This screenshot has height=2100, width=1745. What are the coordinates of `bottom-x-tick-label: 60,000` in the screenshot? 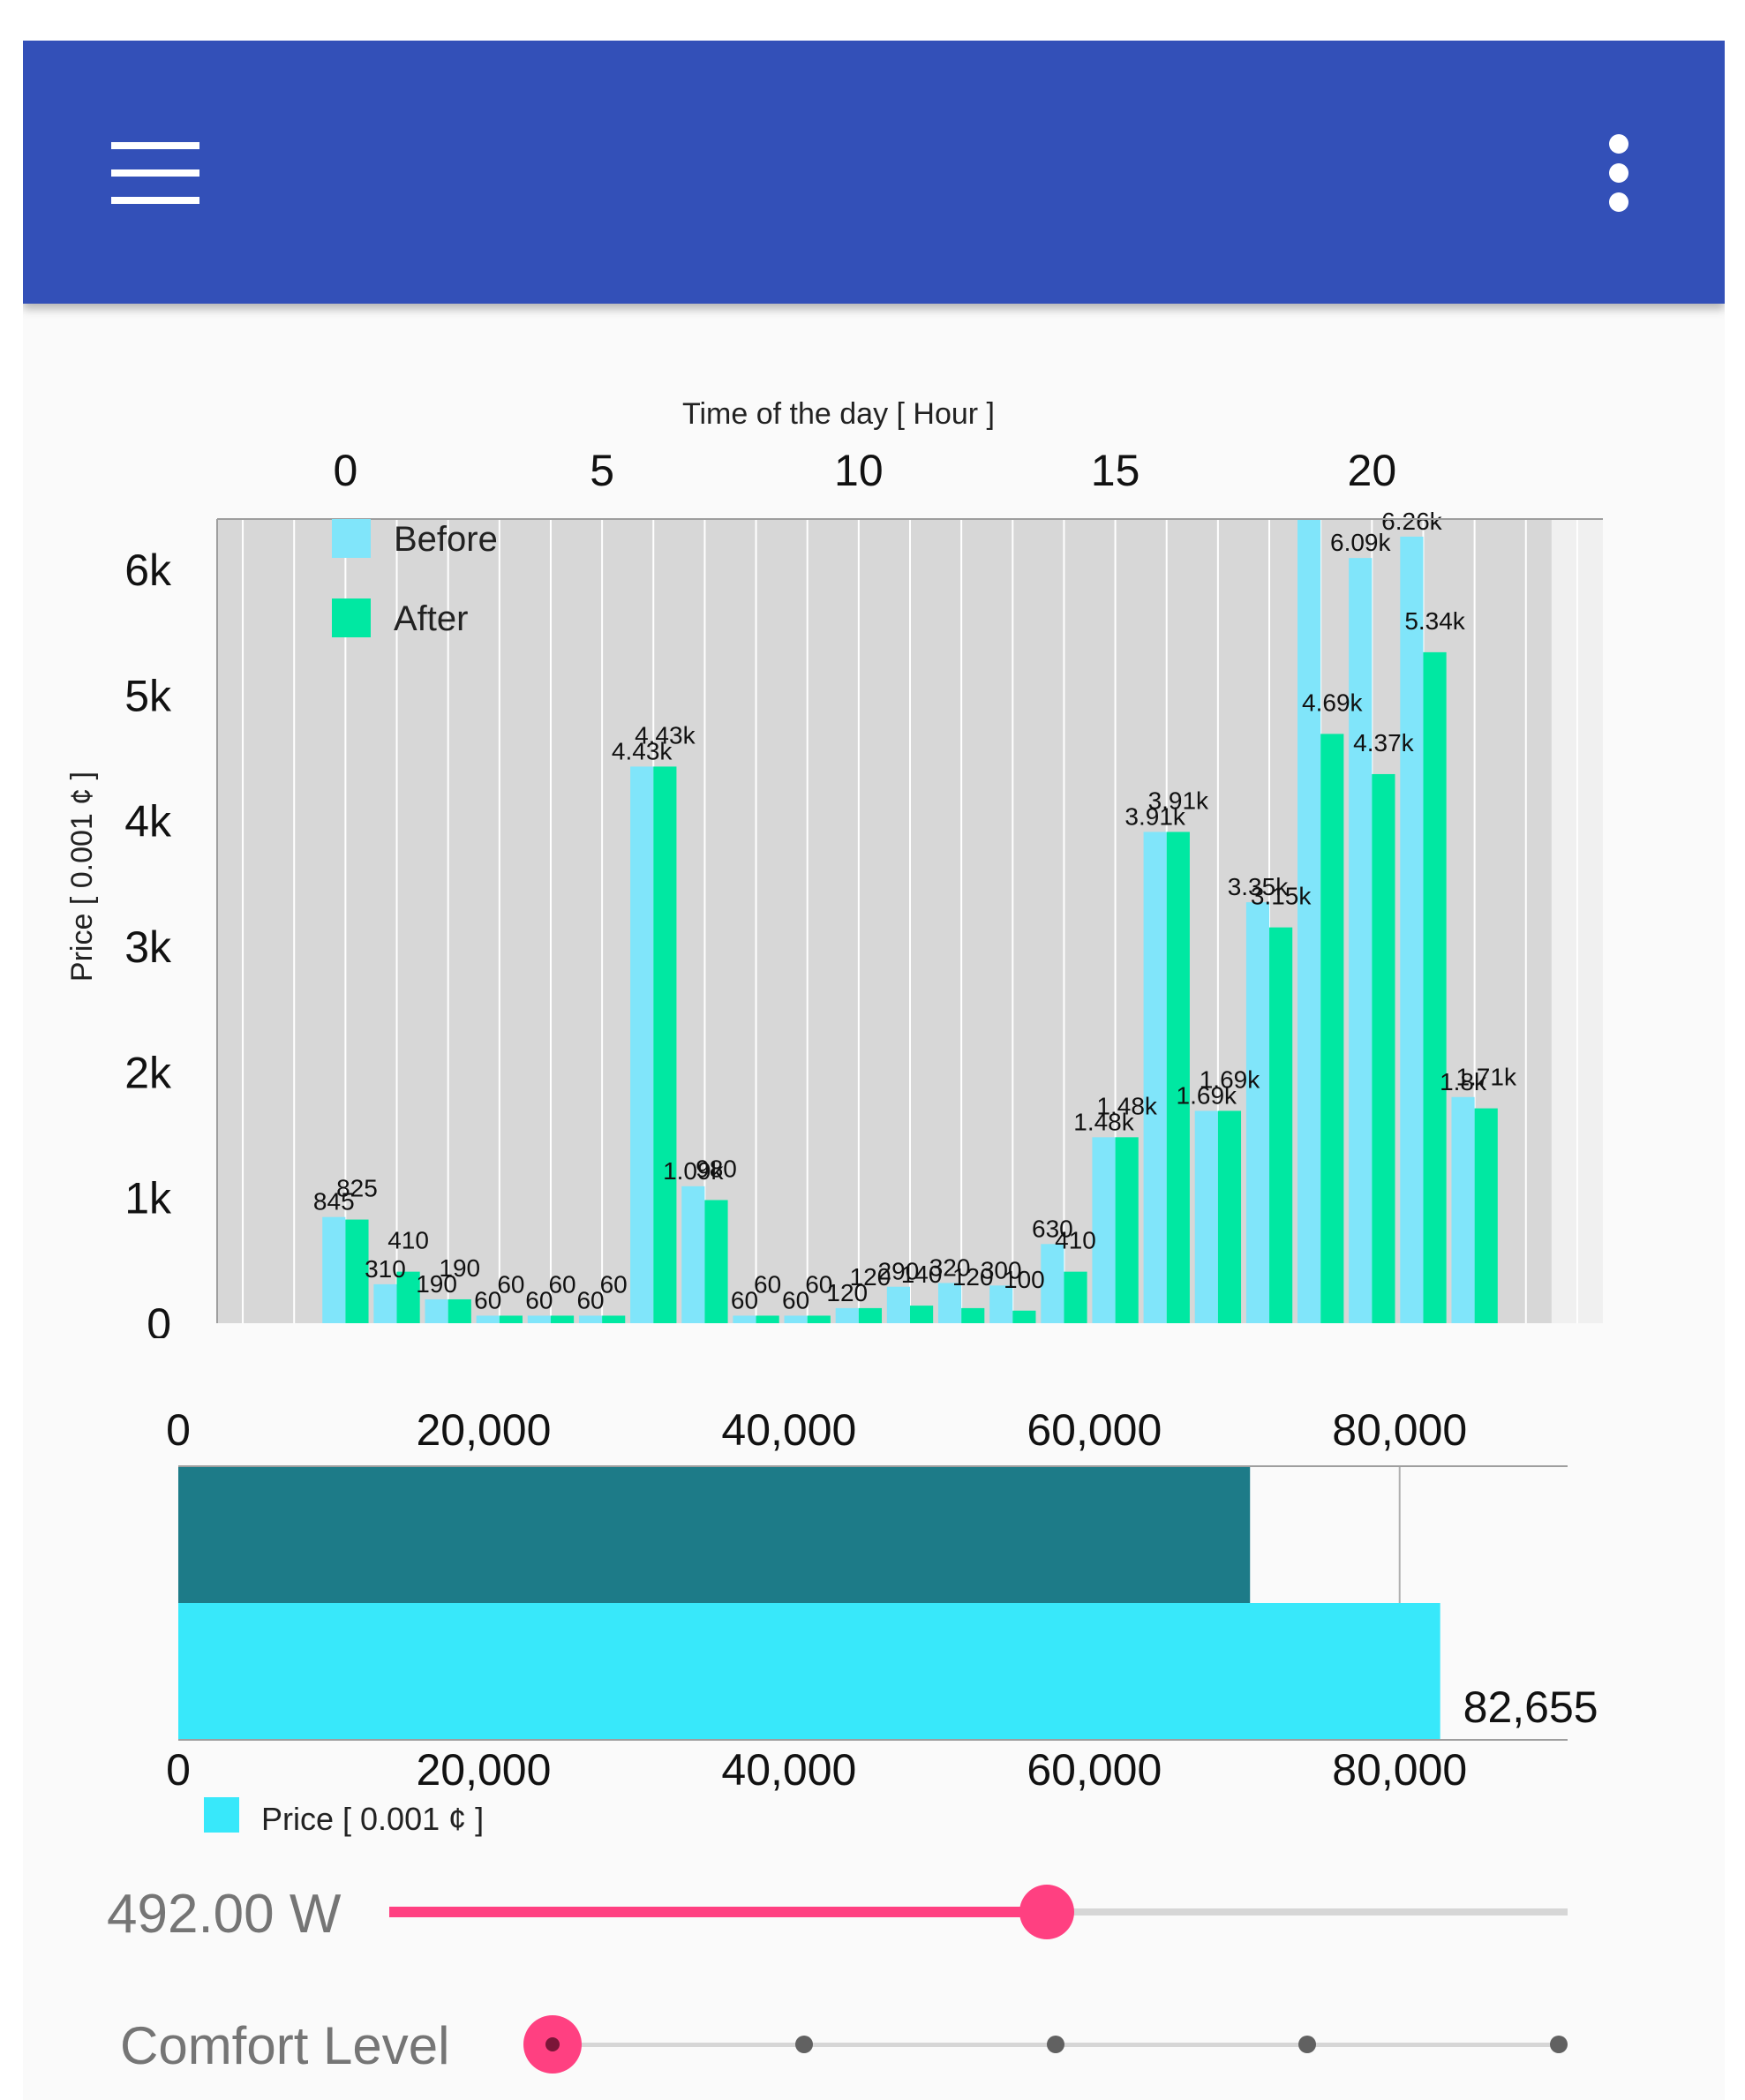 It's located at (1094, 1770).